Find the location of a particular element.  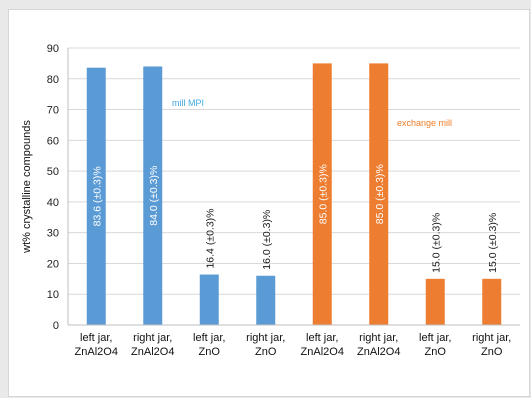

y-tick-label: 80 is located at coordinates (53, 80).